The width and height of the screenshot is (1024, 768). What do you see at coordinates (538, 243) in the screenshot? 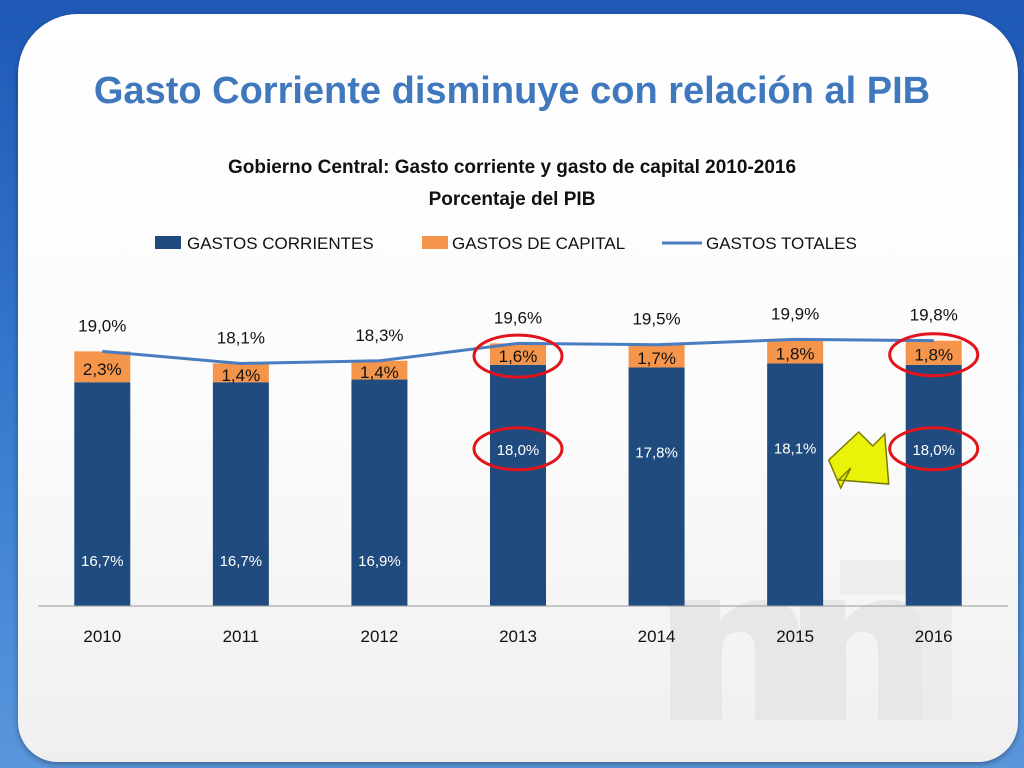
I see `legend-label-capital: GASTOS DE CAPITAL` at bounding box center [538, 243].